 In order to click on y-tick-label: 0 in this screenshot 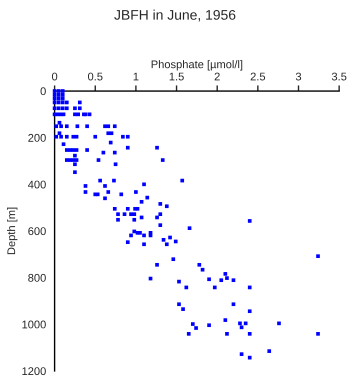, I will do `click(43, 91)`.